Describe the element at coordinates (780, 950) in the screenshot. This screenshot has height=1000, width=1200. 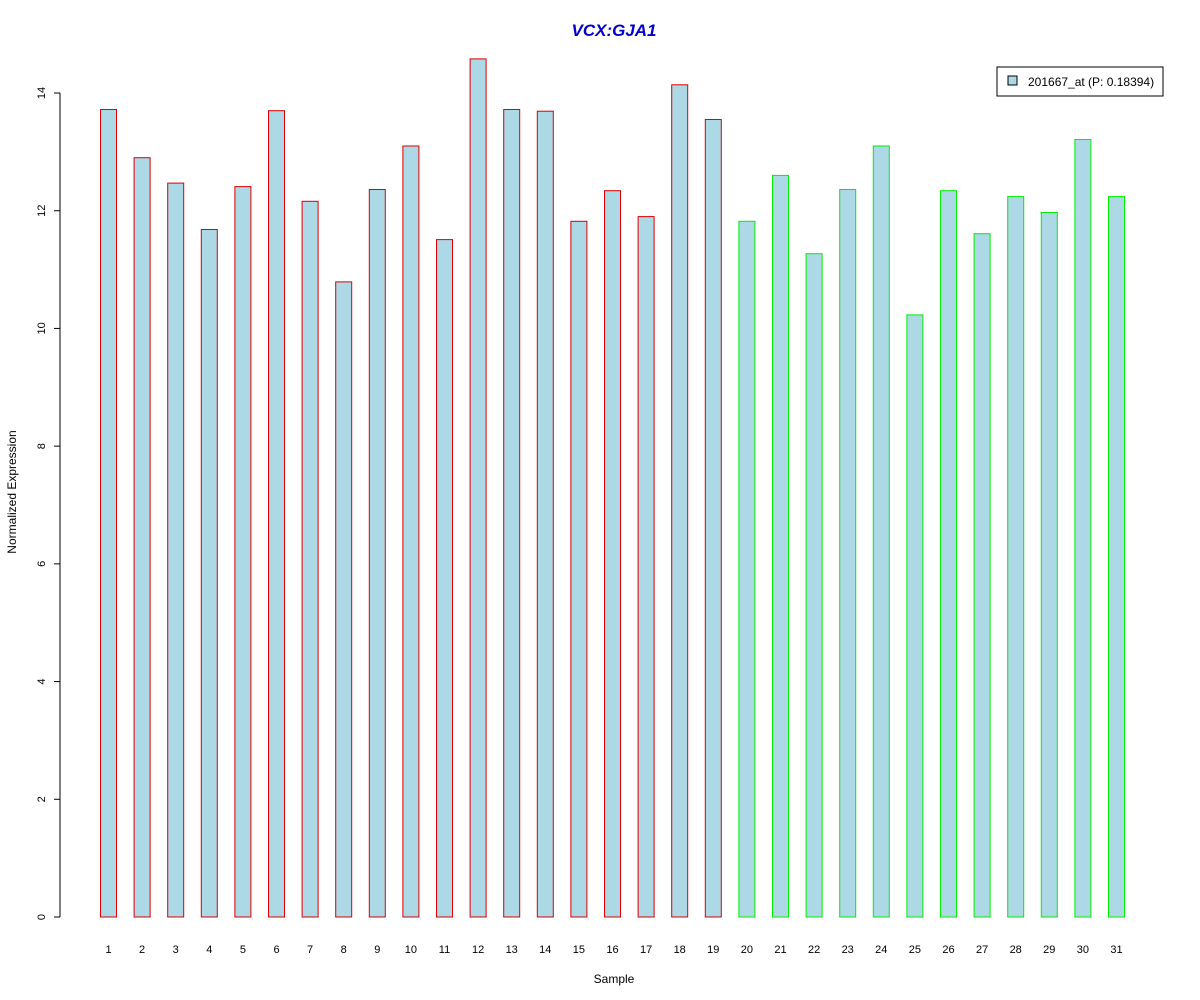
I see `x-tick-label: 21` at that location.